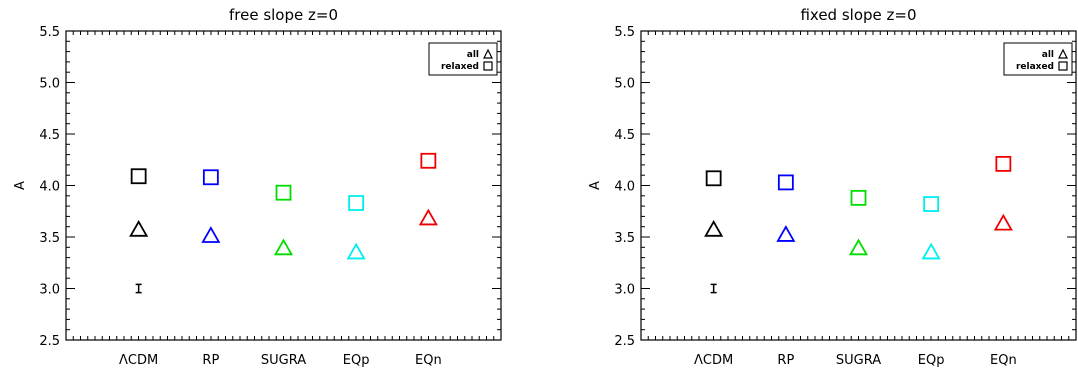  What do you see at coordinates (283, 15) in the screenshot?
I see `chart-title: free slope z=0` at bounding box center [283, 15].